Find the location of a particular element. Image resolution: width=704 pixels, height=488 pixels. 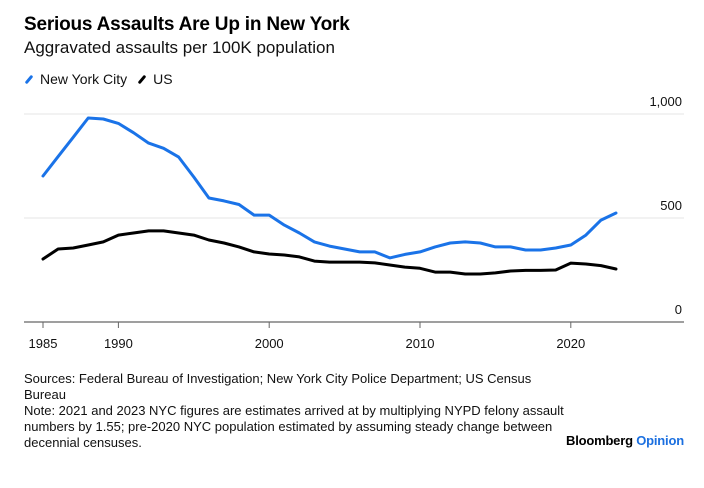

brand-secondary: Opinion is located at coordinates (660, 440).